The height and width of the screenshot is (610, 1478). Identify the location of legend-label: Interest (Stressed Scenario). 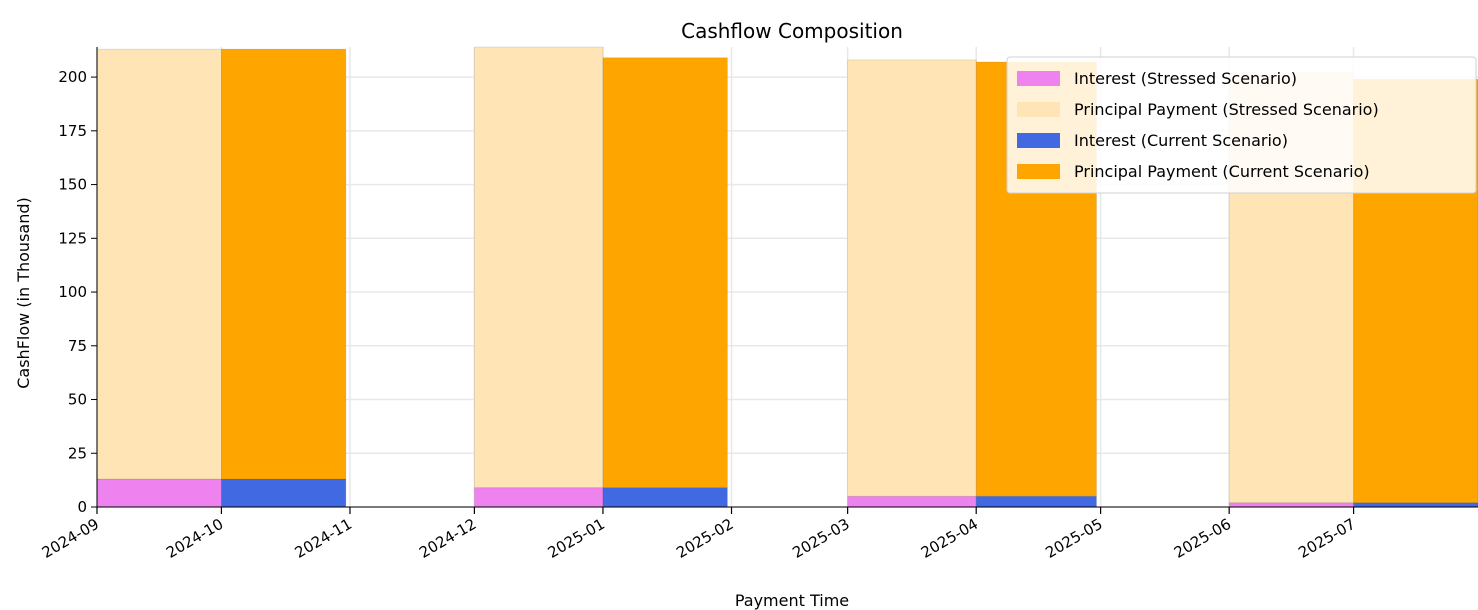
(1185, 78).